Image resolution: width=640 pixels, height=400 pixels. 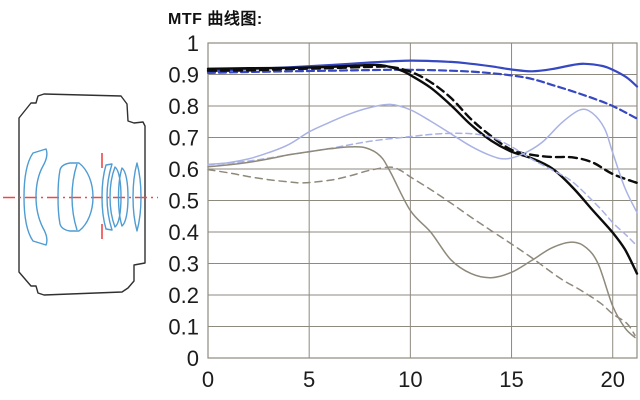 What do you see at coordinates (183, 232) in the screenshot?
I see `y-axis-tick-label: 0.4` at bounding box center [183, 232].